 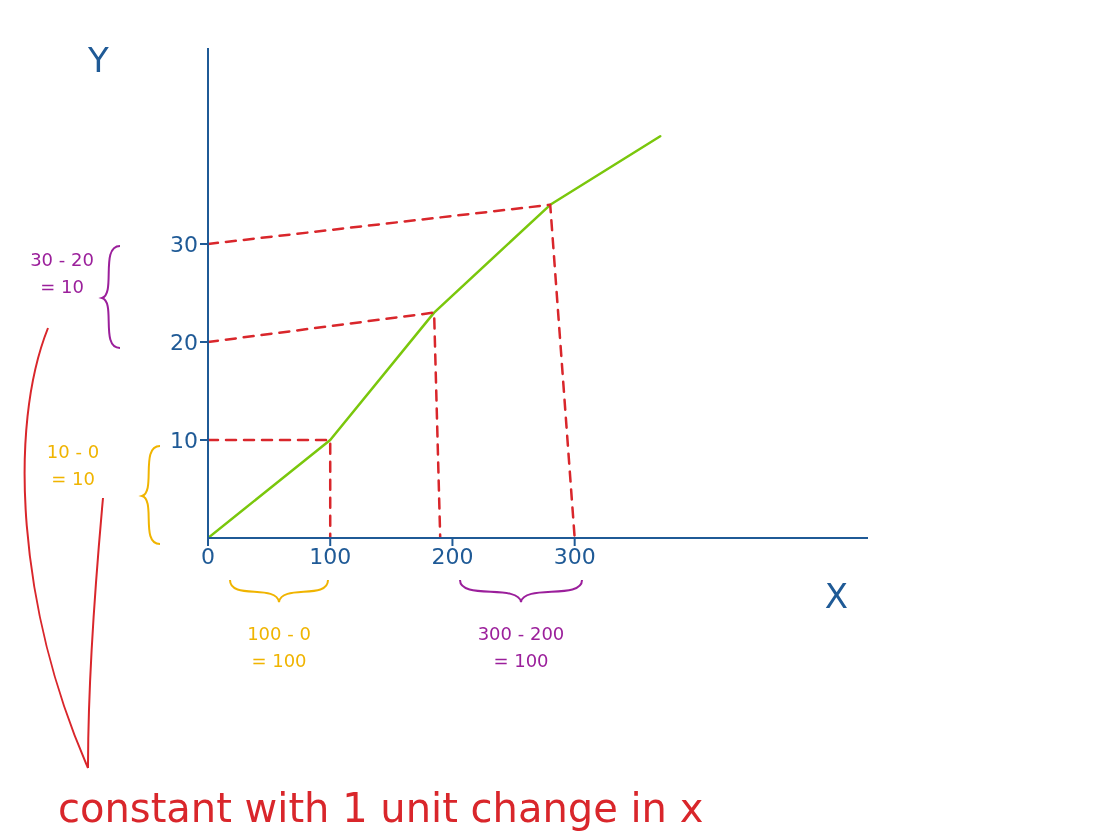 What do you see at coordinates (184, 342) in the screenshot?
I see `y-tick-label: 20` at bounding box center [184, 342].